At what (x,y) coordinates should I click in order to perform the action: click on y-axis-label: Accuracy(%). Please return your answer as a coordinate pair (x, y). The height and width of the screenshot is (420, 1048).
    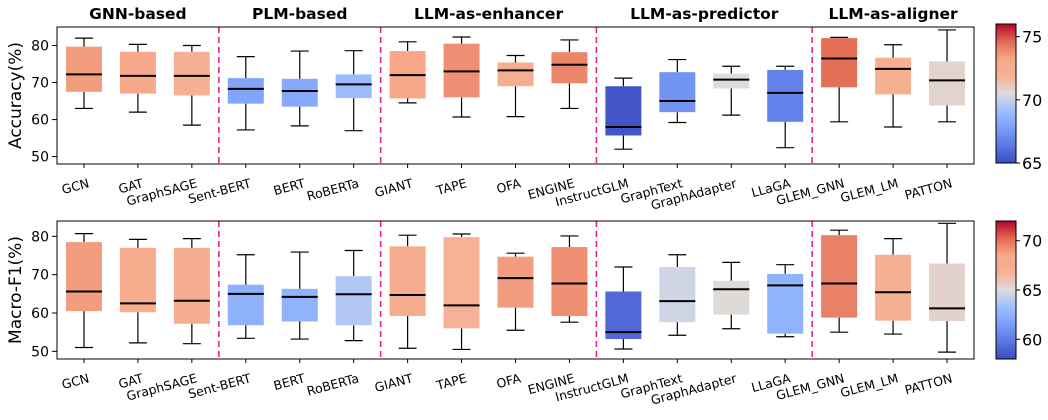
    Looking at the image, I should click on (16, 95).